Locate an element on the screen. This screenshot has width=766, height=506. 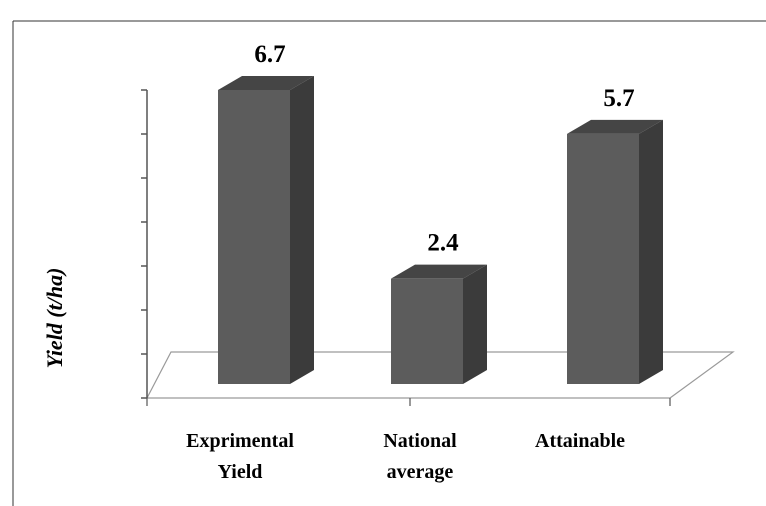
data-label: 5.7 is located at coordinates (618, 98).